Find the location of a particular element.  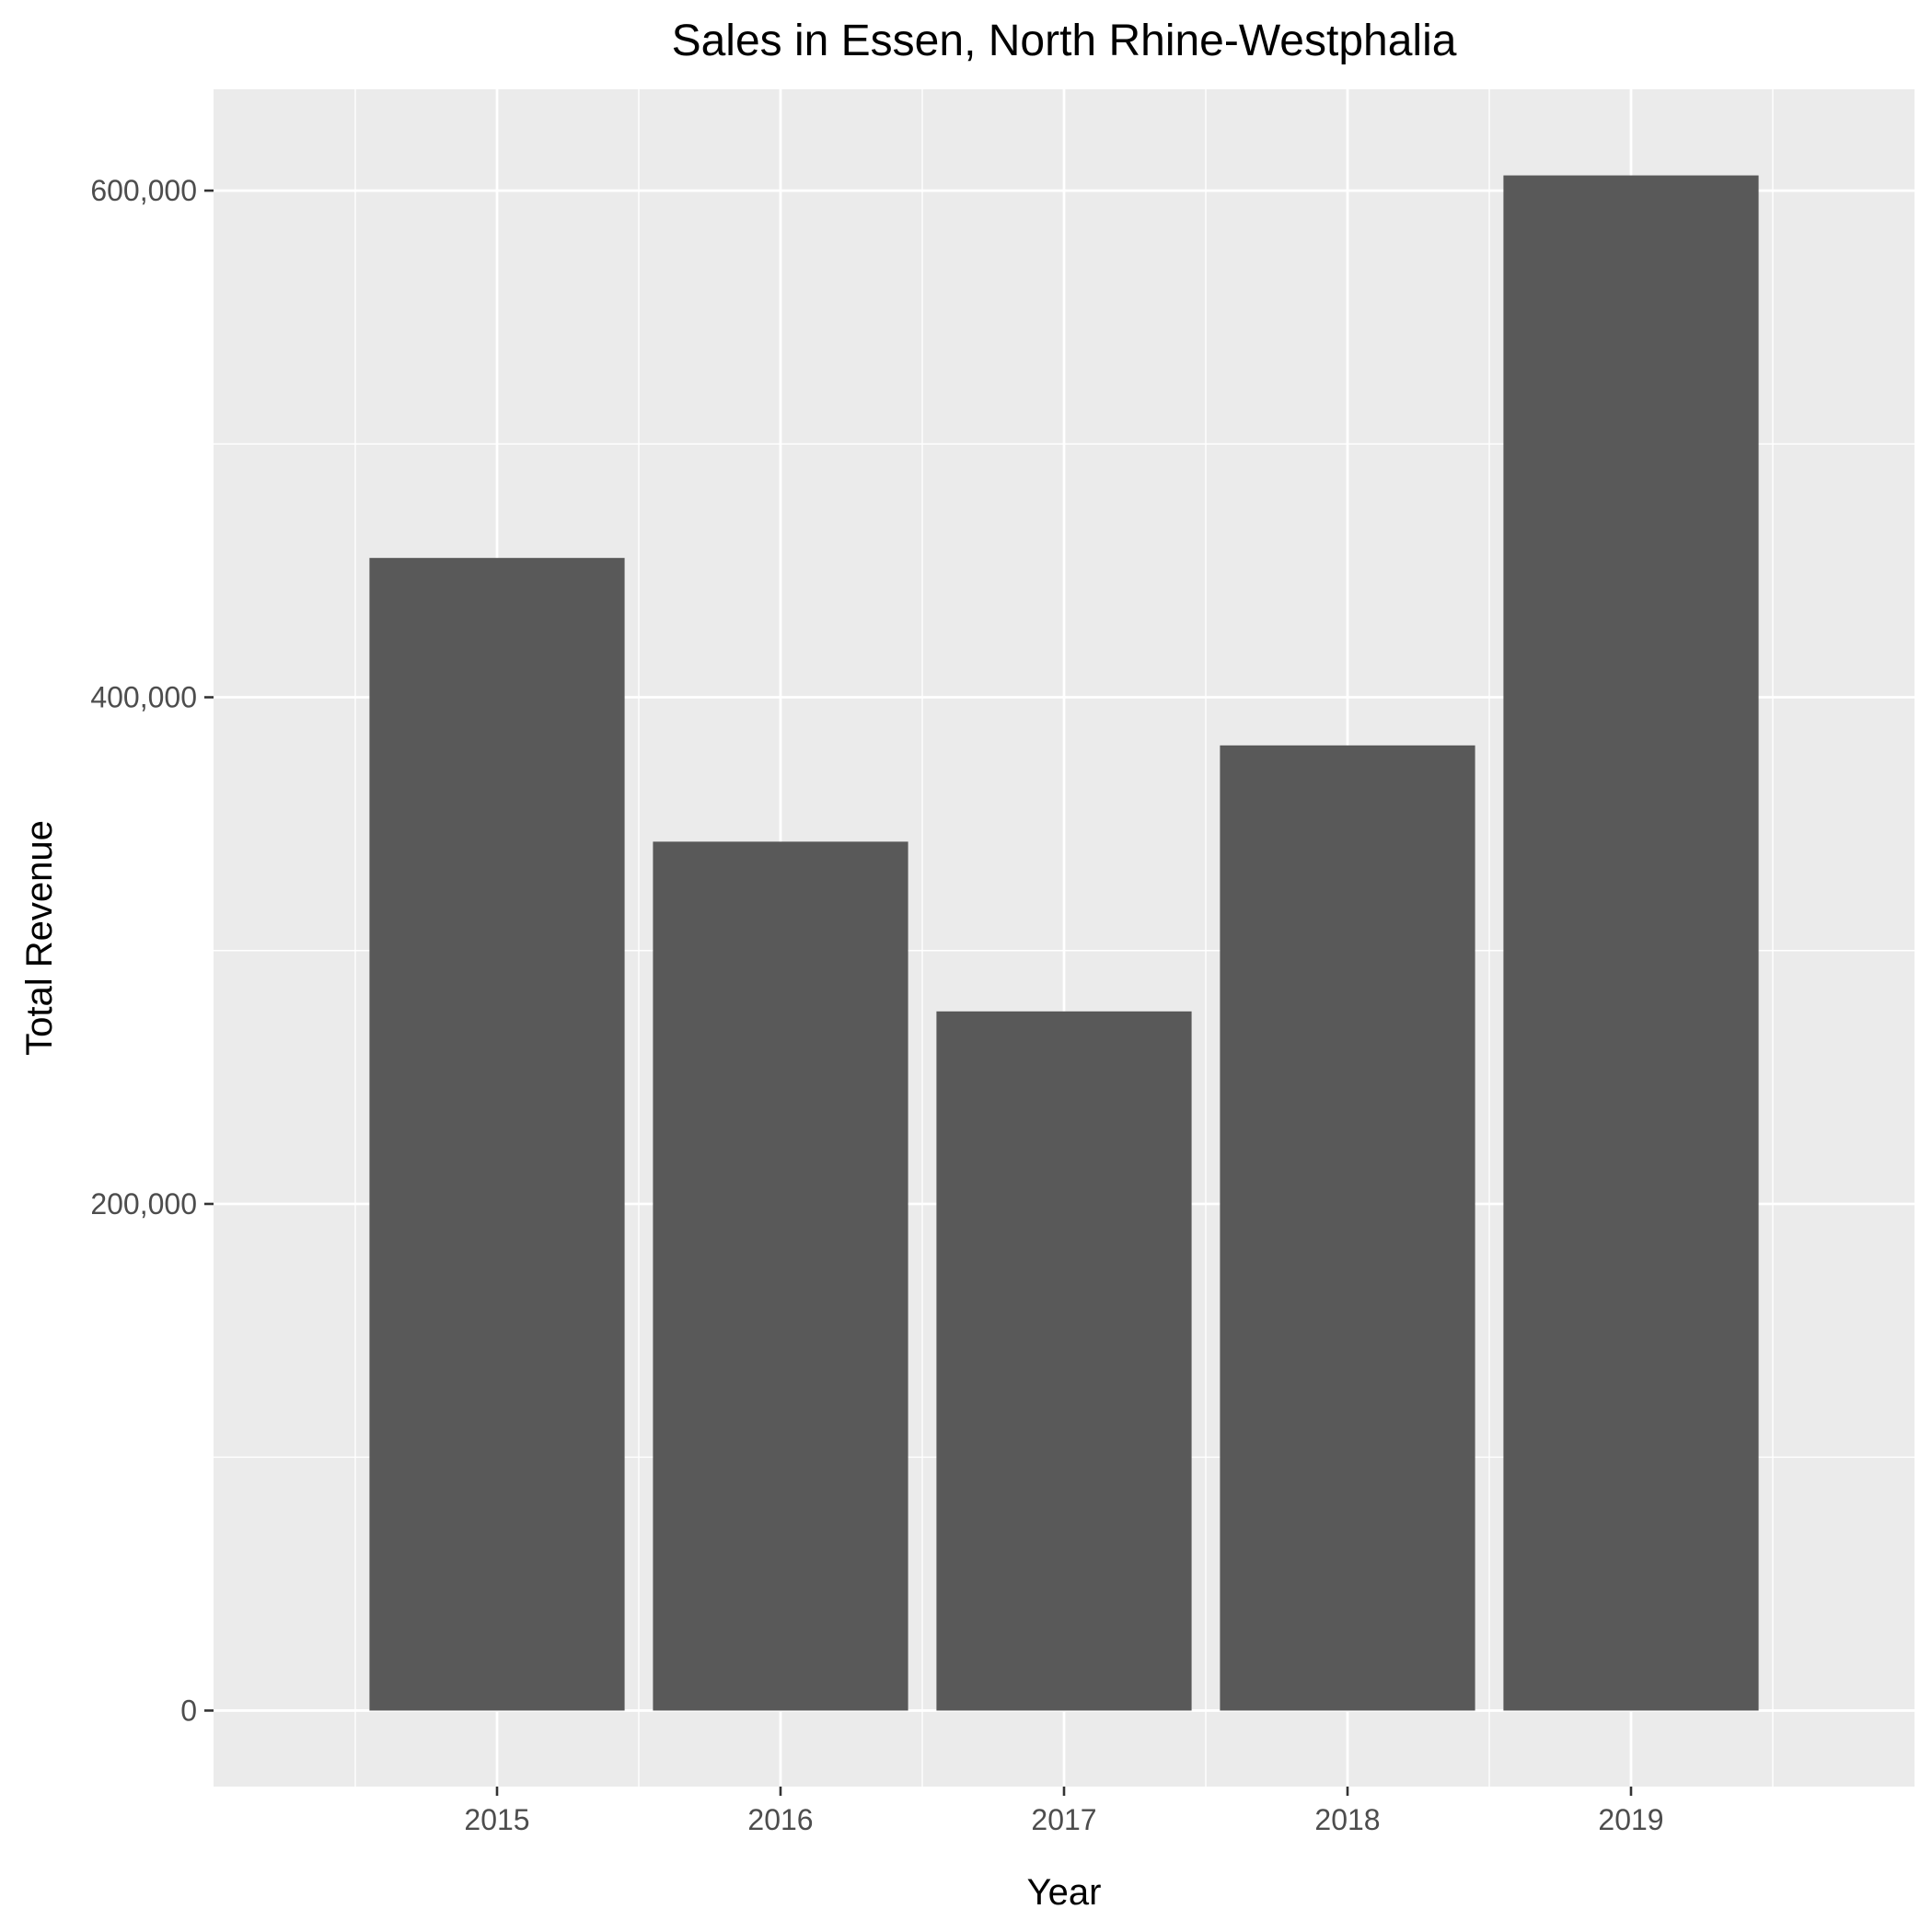

x-axis-title: Year is located at coordinates (1064, 1893).